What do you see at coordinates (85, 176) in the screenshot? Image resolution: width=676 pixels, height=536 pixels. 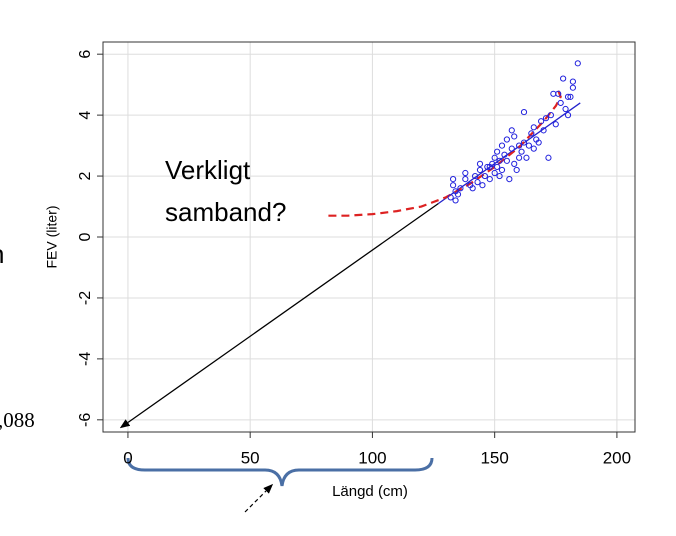 I see `y-tick-label: 2` at bounding box center [85, 176].